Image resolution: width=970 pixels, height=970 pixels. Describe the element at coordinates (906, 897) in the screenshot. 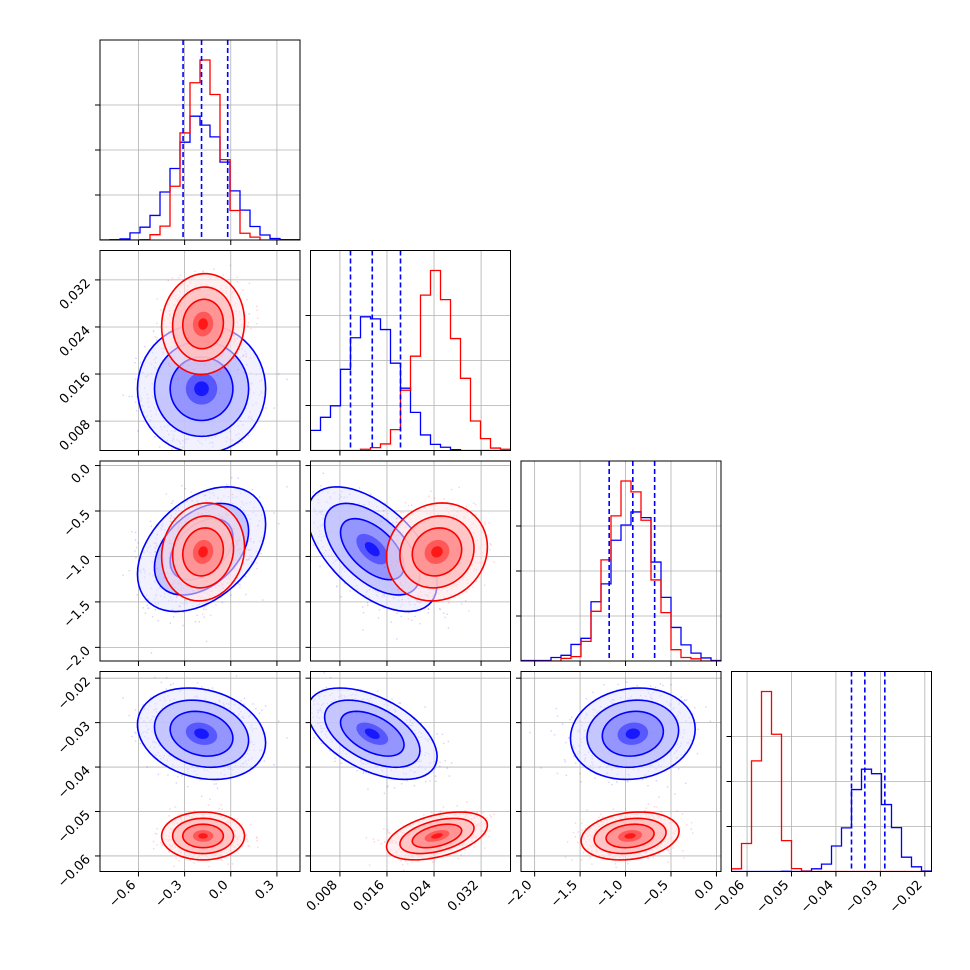

I see `x-tick-label: −0.02` at that location.